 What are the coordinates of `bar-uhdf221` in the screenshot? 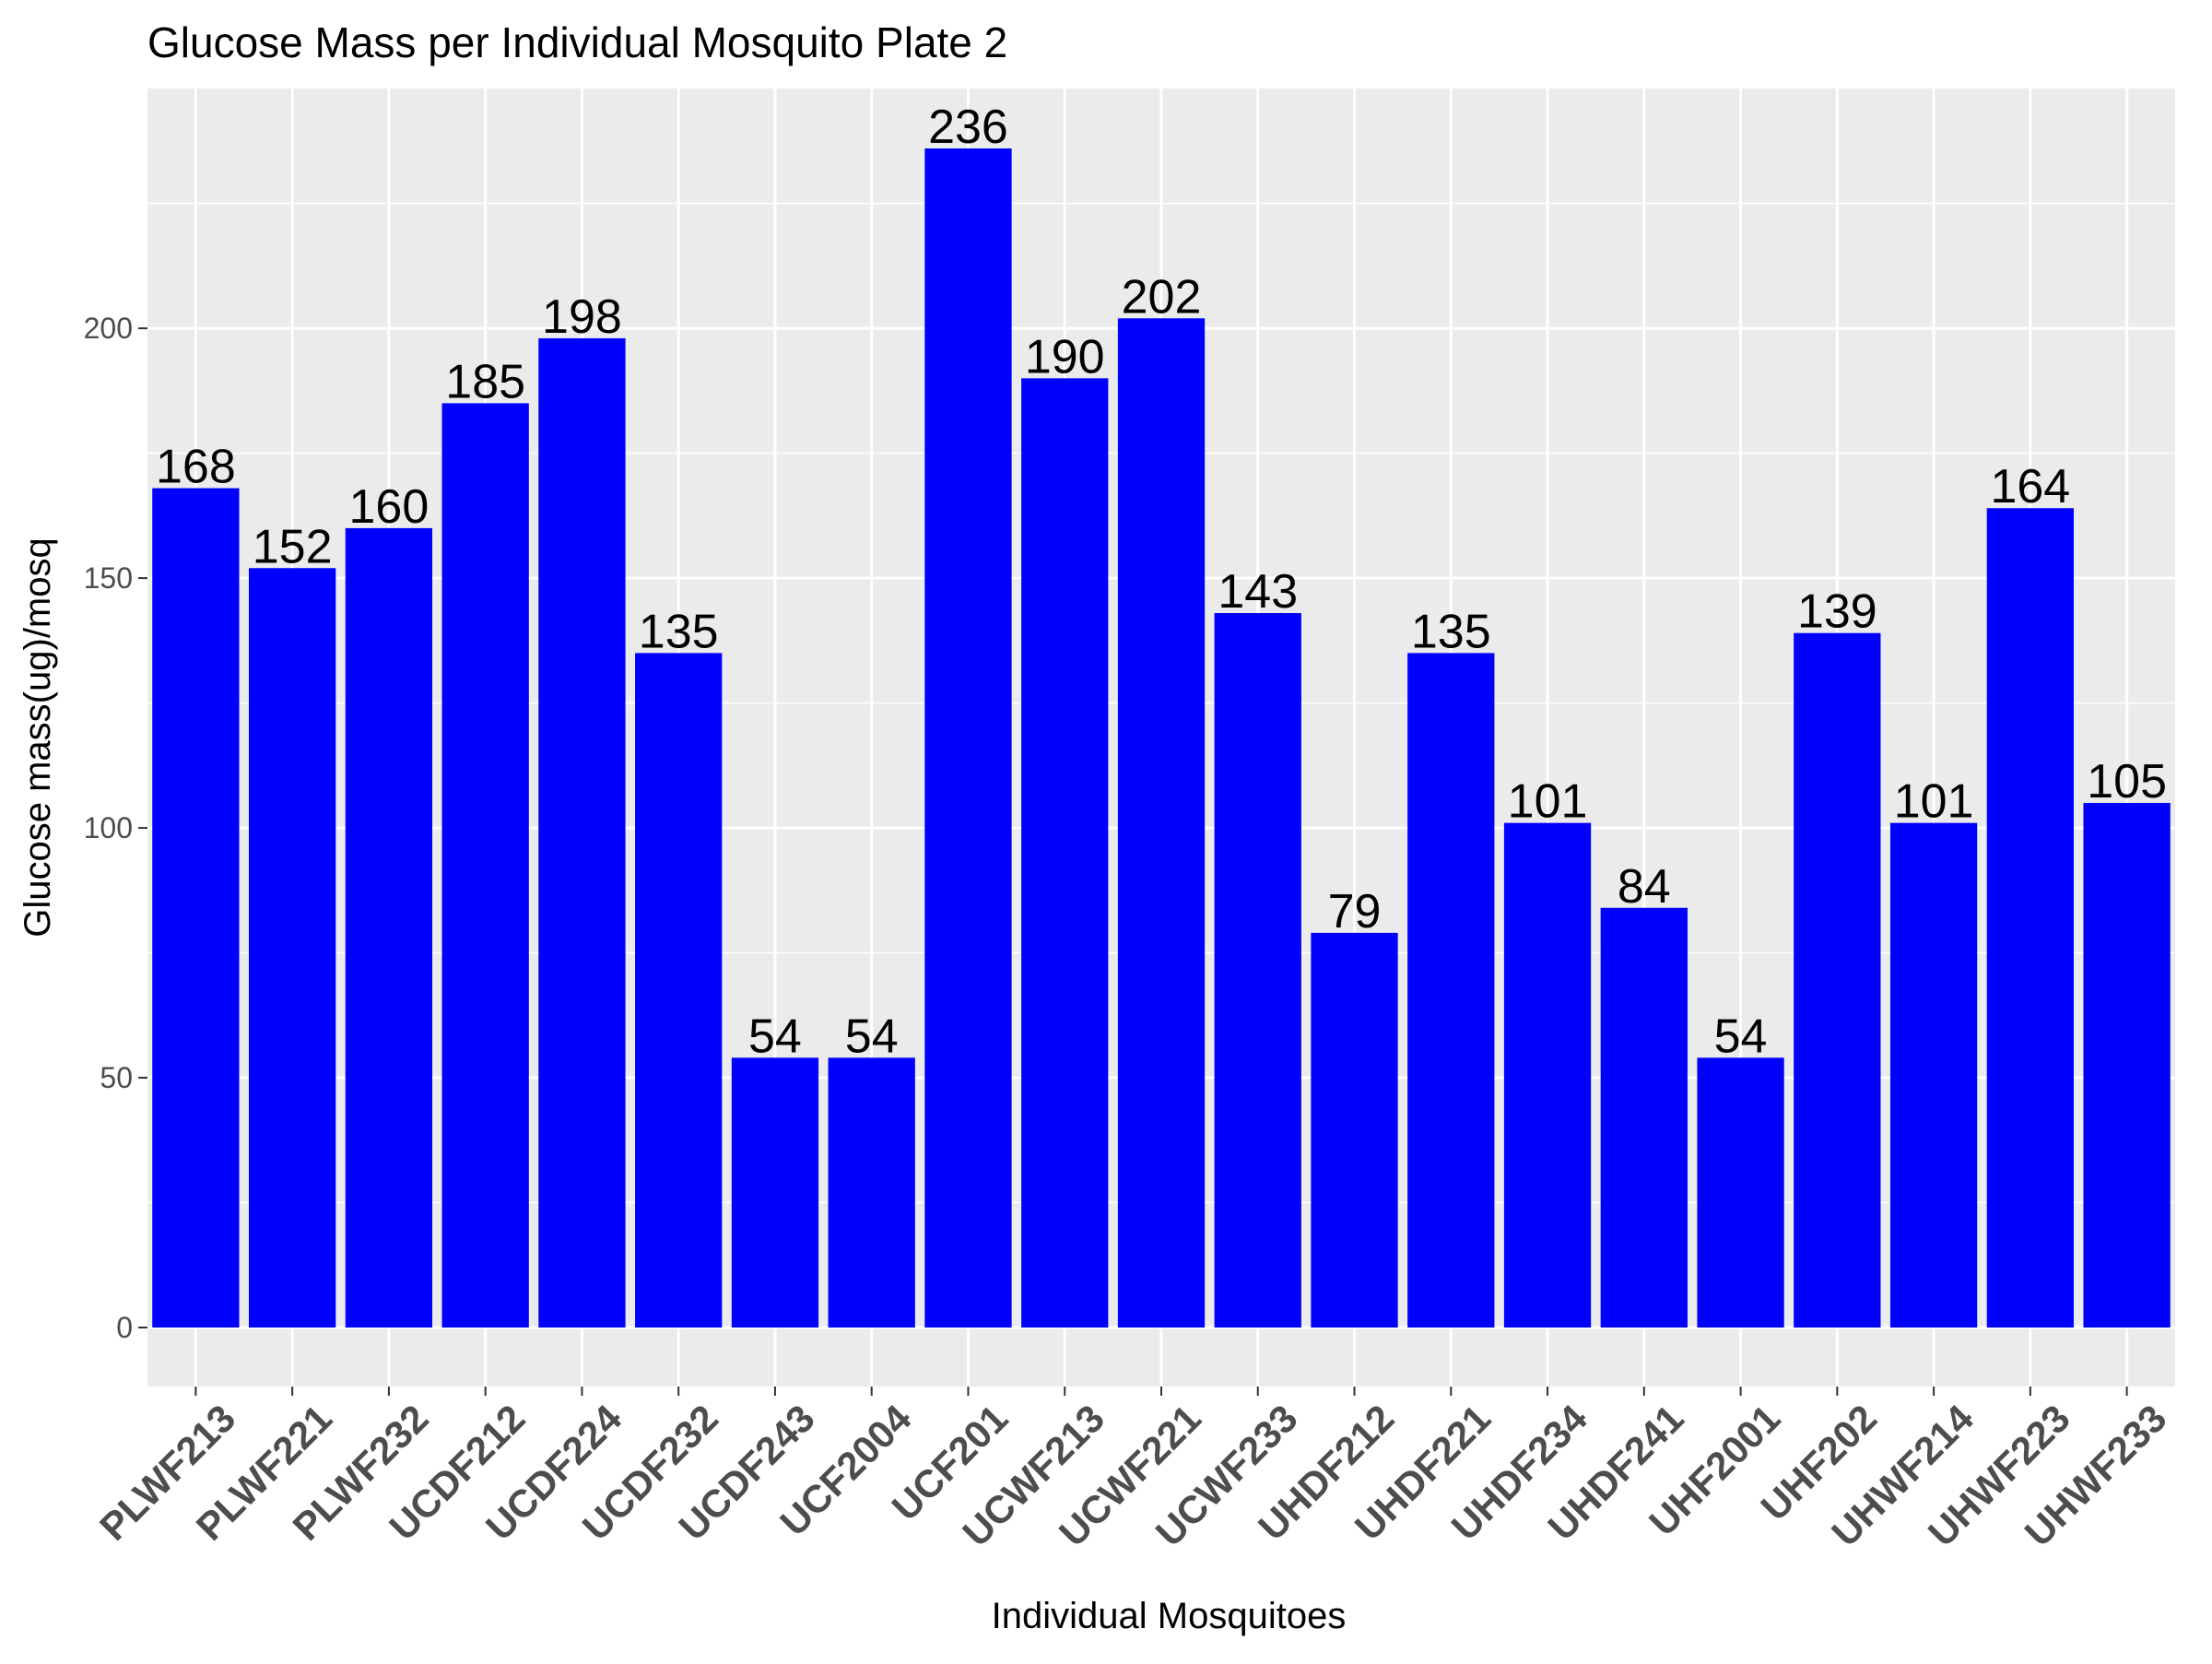 It's located at (1451, 990).